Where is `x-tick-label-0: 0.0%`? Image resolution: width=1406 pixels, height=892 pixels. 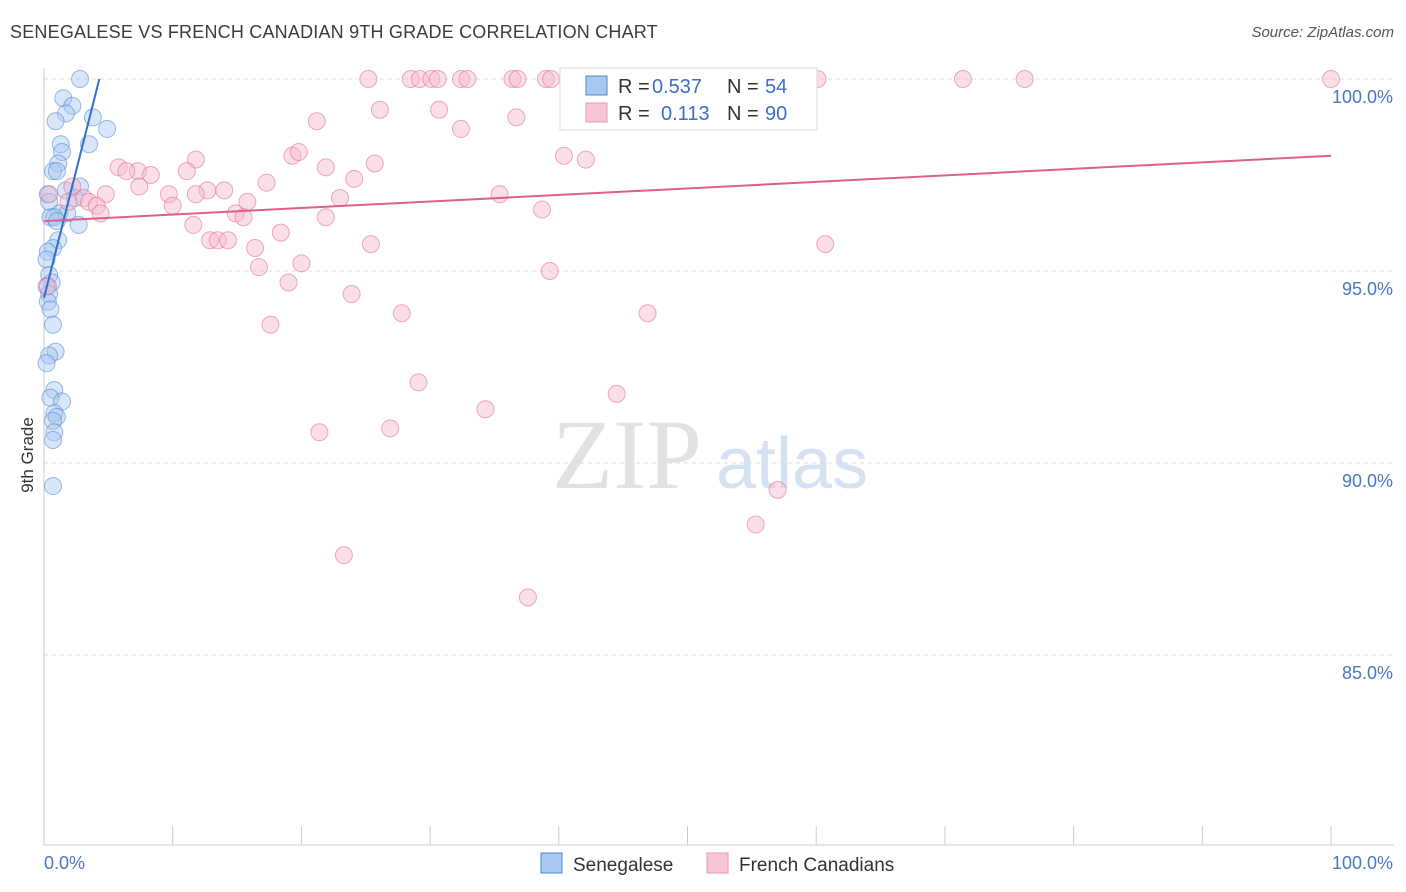
x-tick-label-0: 0.0% is located at coordinates (64, 863).